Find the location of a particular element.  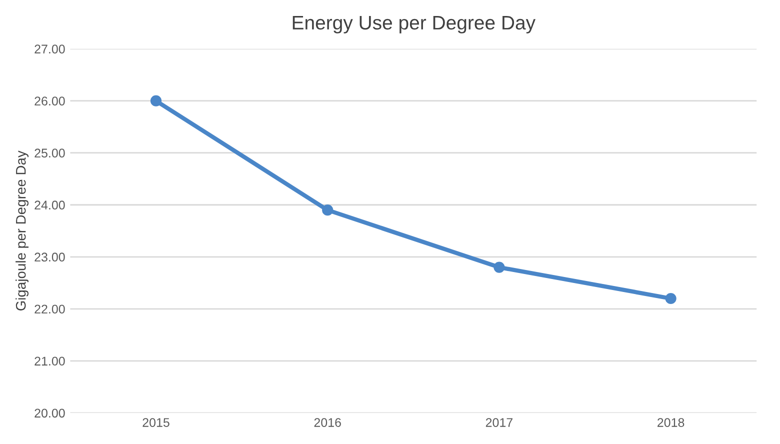

y-tick-label: 21.00 is located at coordinates (49, 361).